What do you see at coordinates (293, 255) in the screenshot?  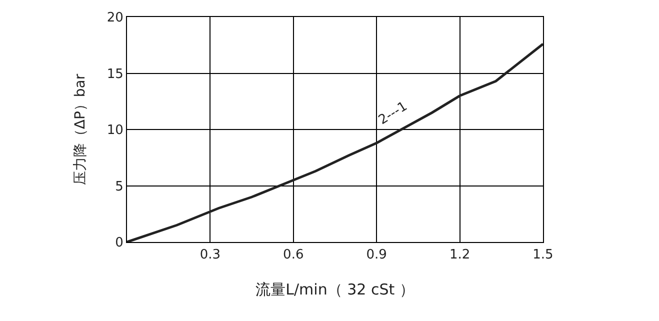 I see `x-tick-label: 0.6` at bounding box center [293, 255].